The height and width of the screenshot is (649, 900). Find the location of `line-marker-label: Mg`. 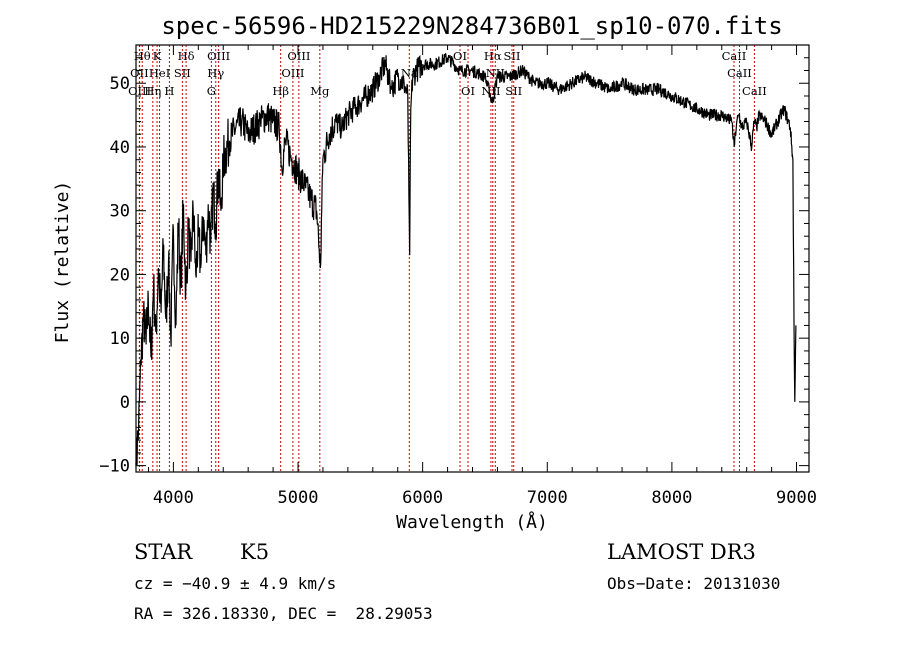

line-marker-label: Mg is located at coordinates (320, 91).